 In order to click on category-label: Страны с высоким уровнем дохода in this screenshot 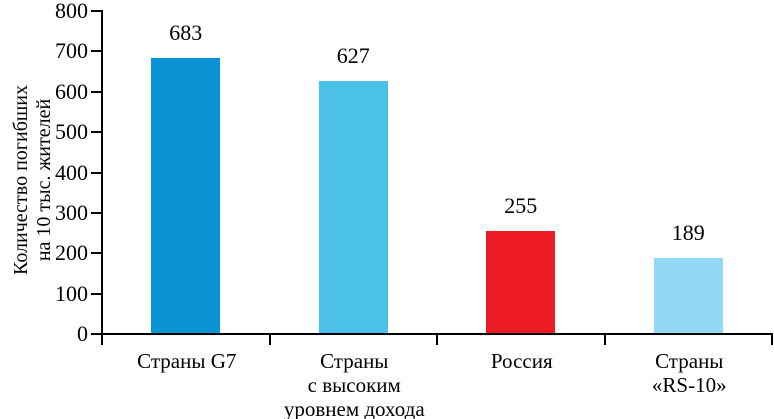, I will do `click(355, 384)`.